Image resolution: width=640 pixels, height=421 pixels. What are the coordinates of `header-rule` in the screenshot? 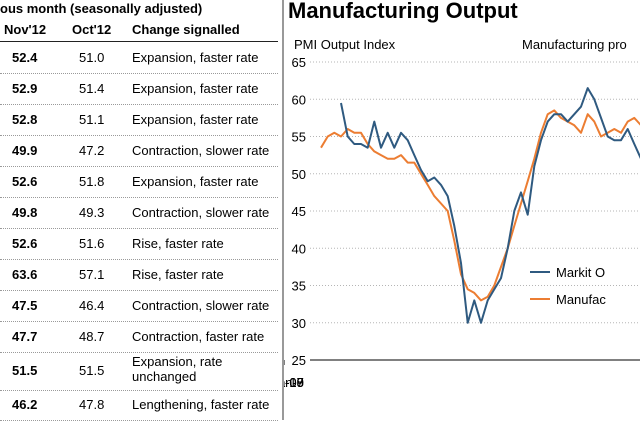 It's located at (139, 41).